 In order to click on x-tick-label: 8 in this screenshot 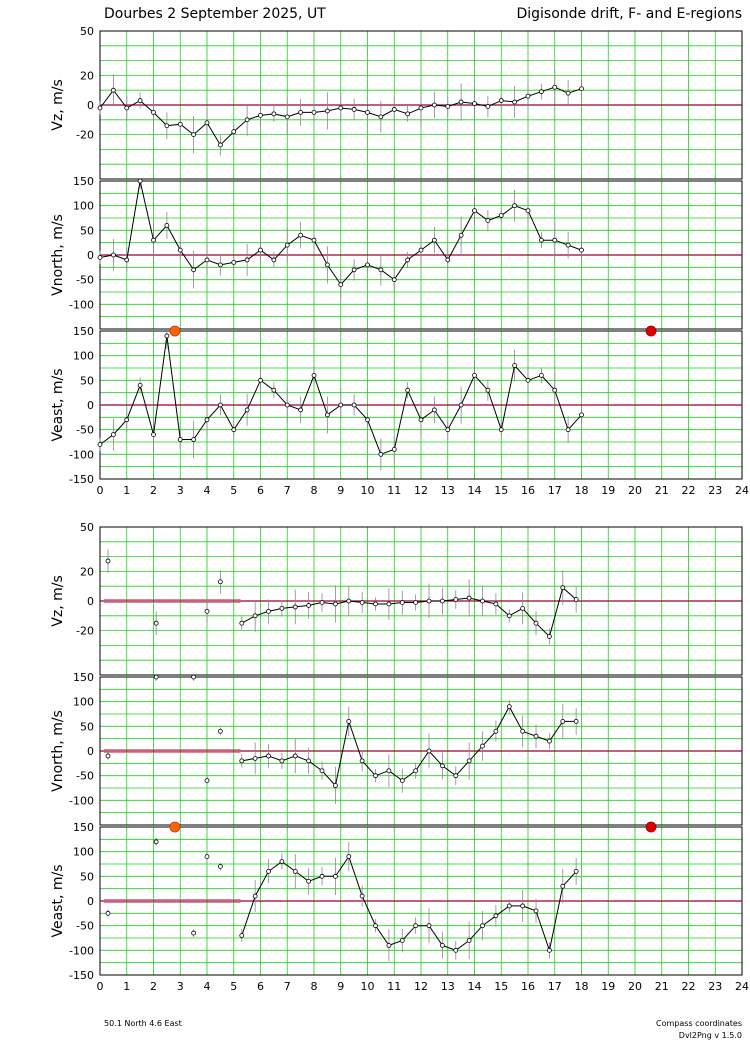, I will do `click(314, 986)`.